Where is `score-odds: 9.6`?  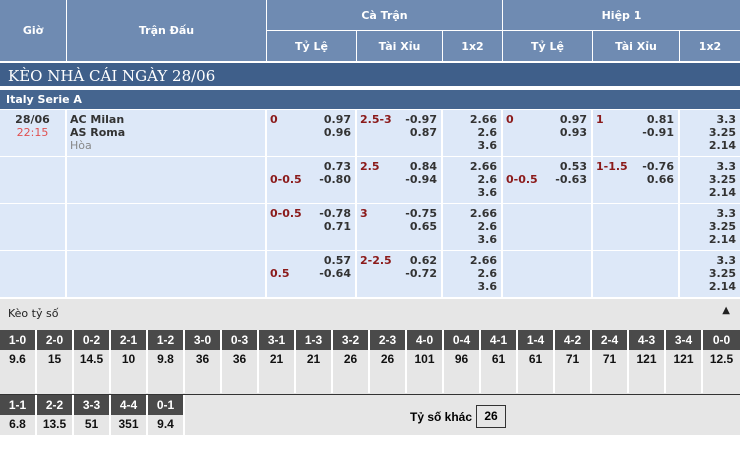 score-odds: 9.6 is located at coordinates (17, 359).